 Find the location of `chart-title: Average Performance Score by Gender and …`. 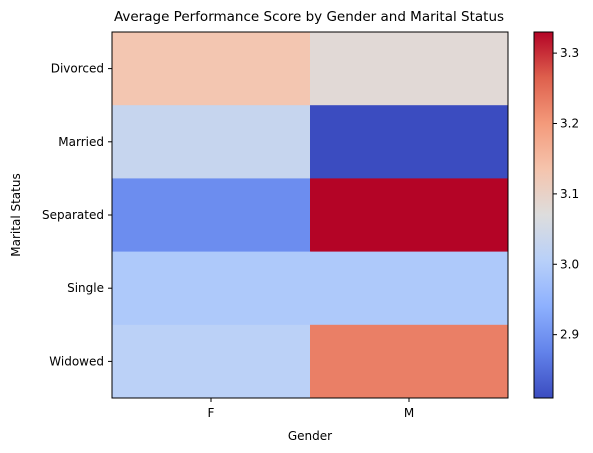

chart-title: Average Performance Score by Gender and … is located at coordinates (309, 17).